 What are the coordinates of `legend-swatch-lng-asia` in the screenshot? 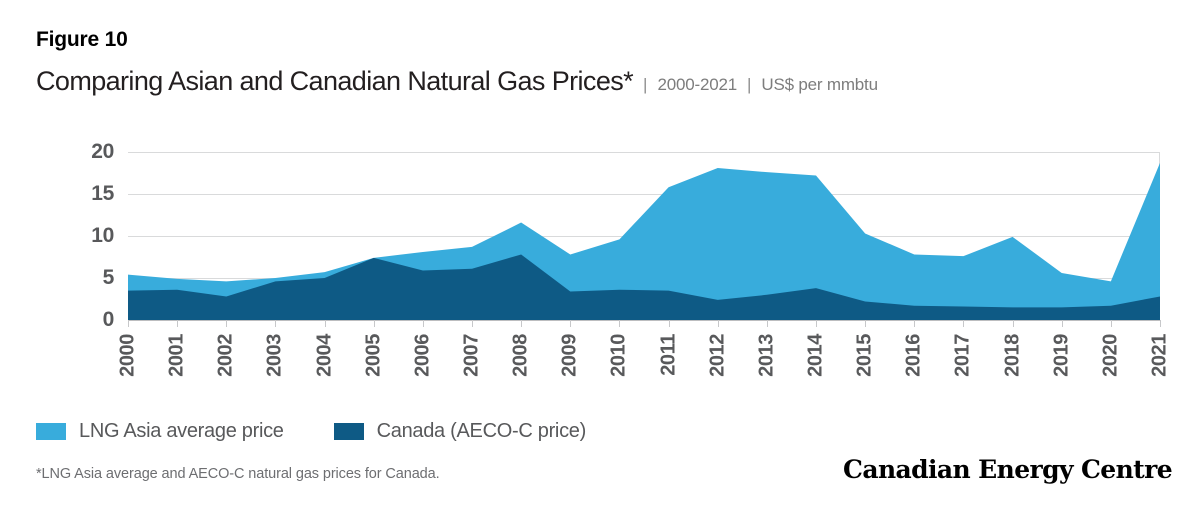 It's located at (51, 431).